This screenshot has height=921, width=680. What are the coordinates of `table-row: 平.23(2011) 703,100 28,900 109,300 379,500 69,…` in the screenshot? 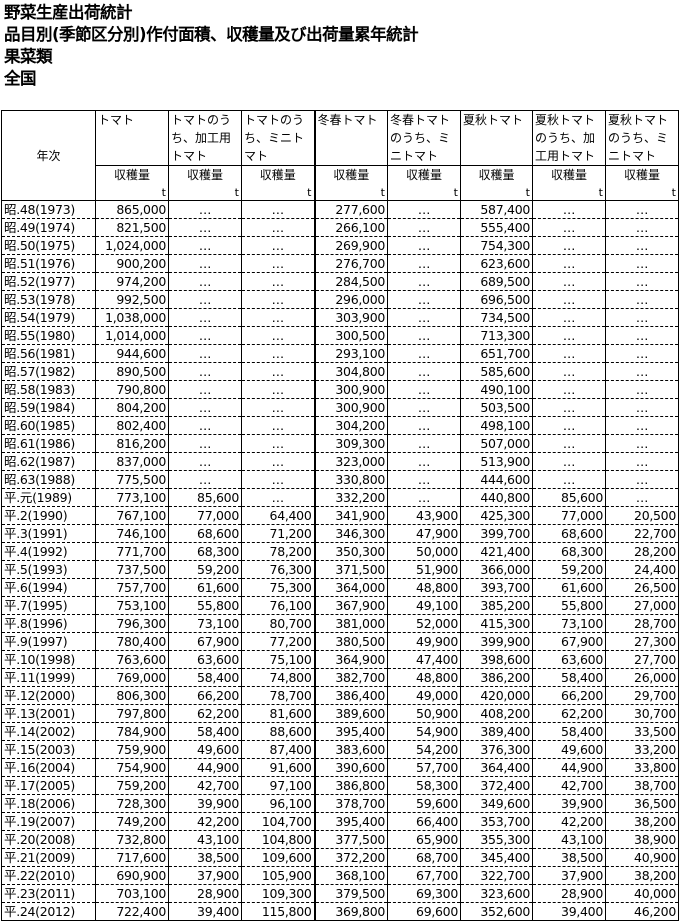 It's located at (340, 893).